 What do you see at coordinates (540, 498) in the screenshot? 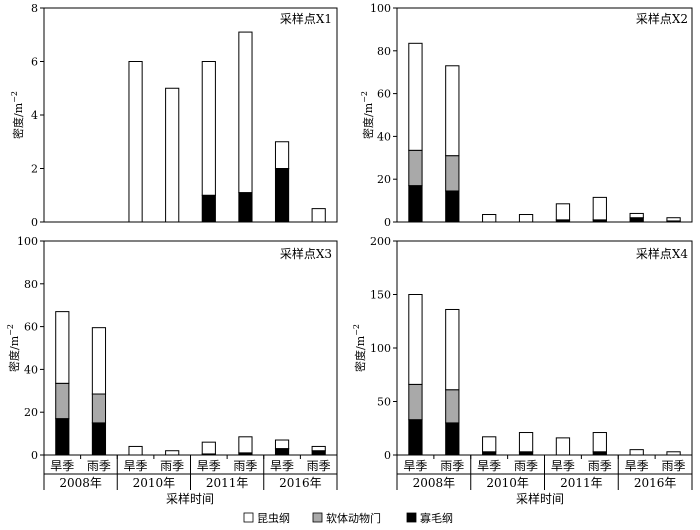
I see `x-axis-label-right: 采样时间` at bounding box center [540, 498].